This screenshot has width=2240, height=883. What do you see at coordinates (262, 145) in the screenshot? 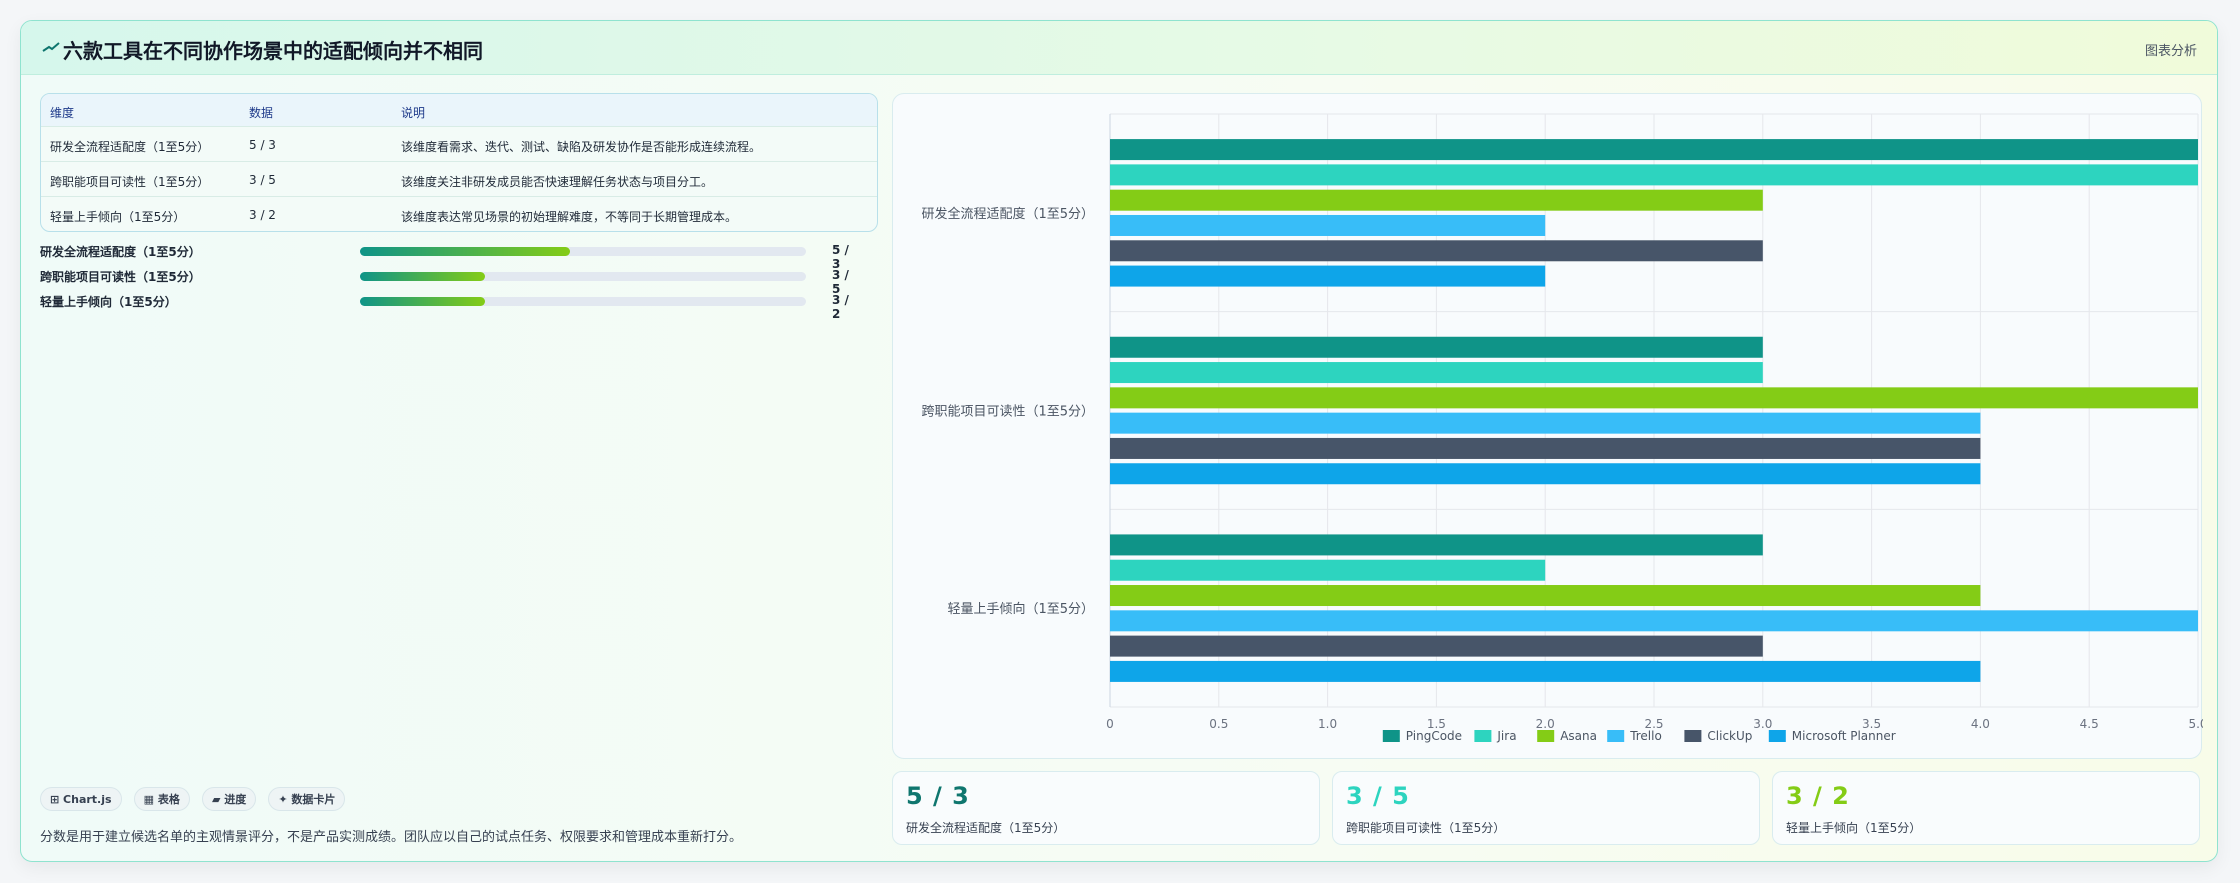
I see `table-cell: 5 / 3` at bounding box center [262, 145].